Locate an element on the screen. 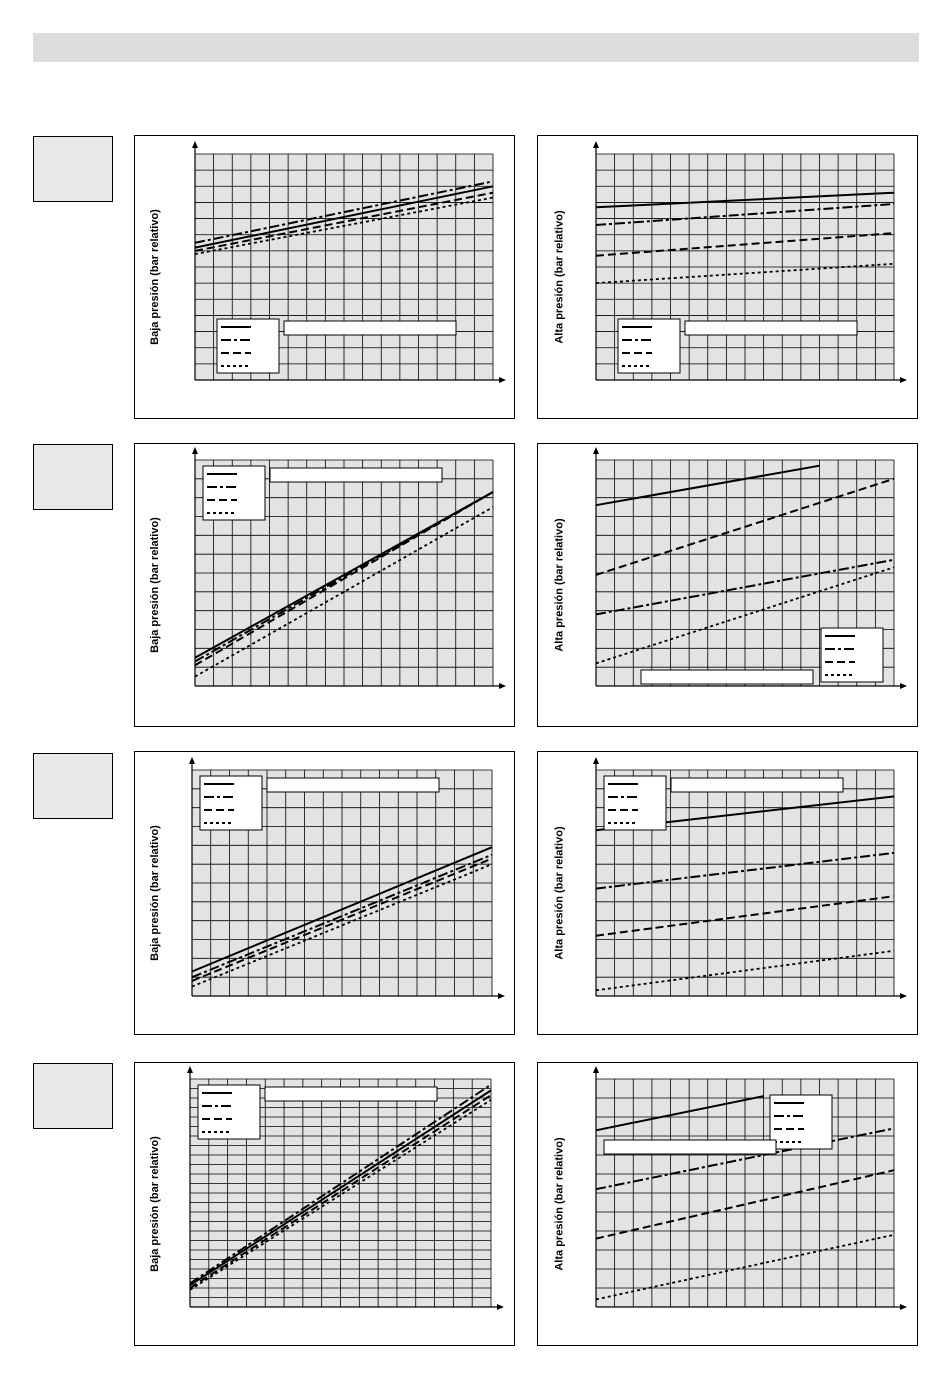 This screenshot has width=950, height=1379. chart-panel-row2-left: Baja presión (bar relativo) is located at coordinates (324, 585).